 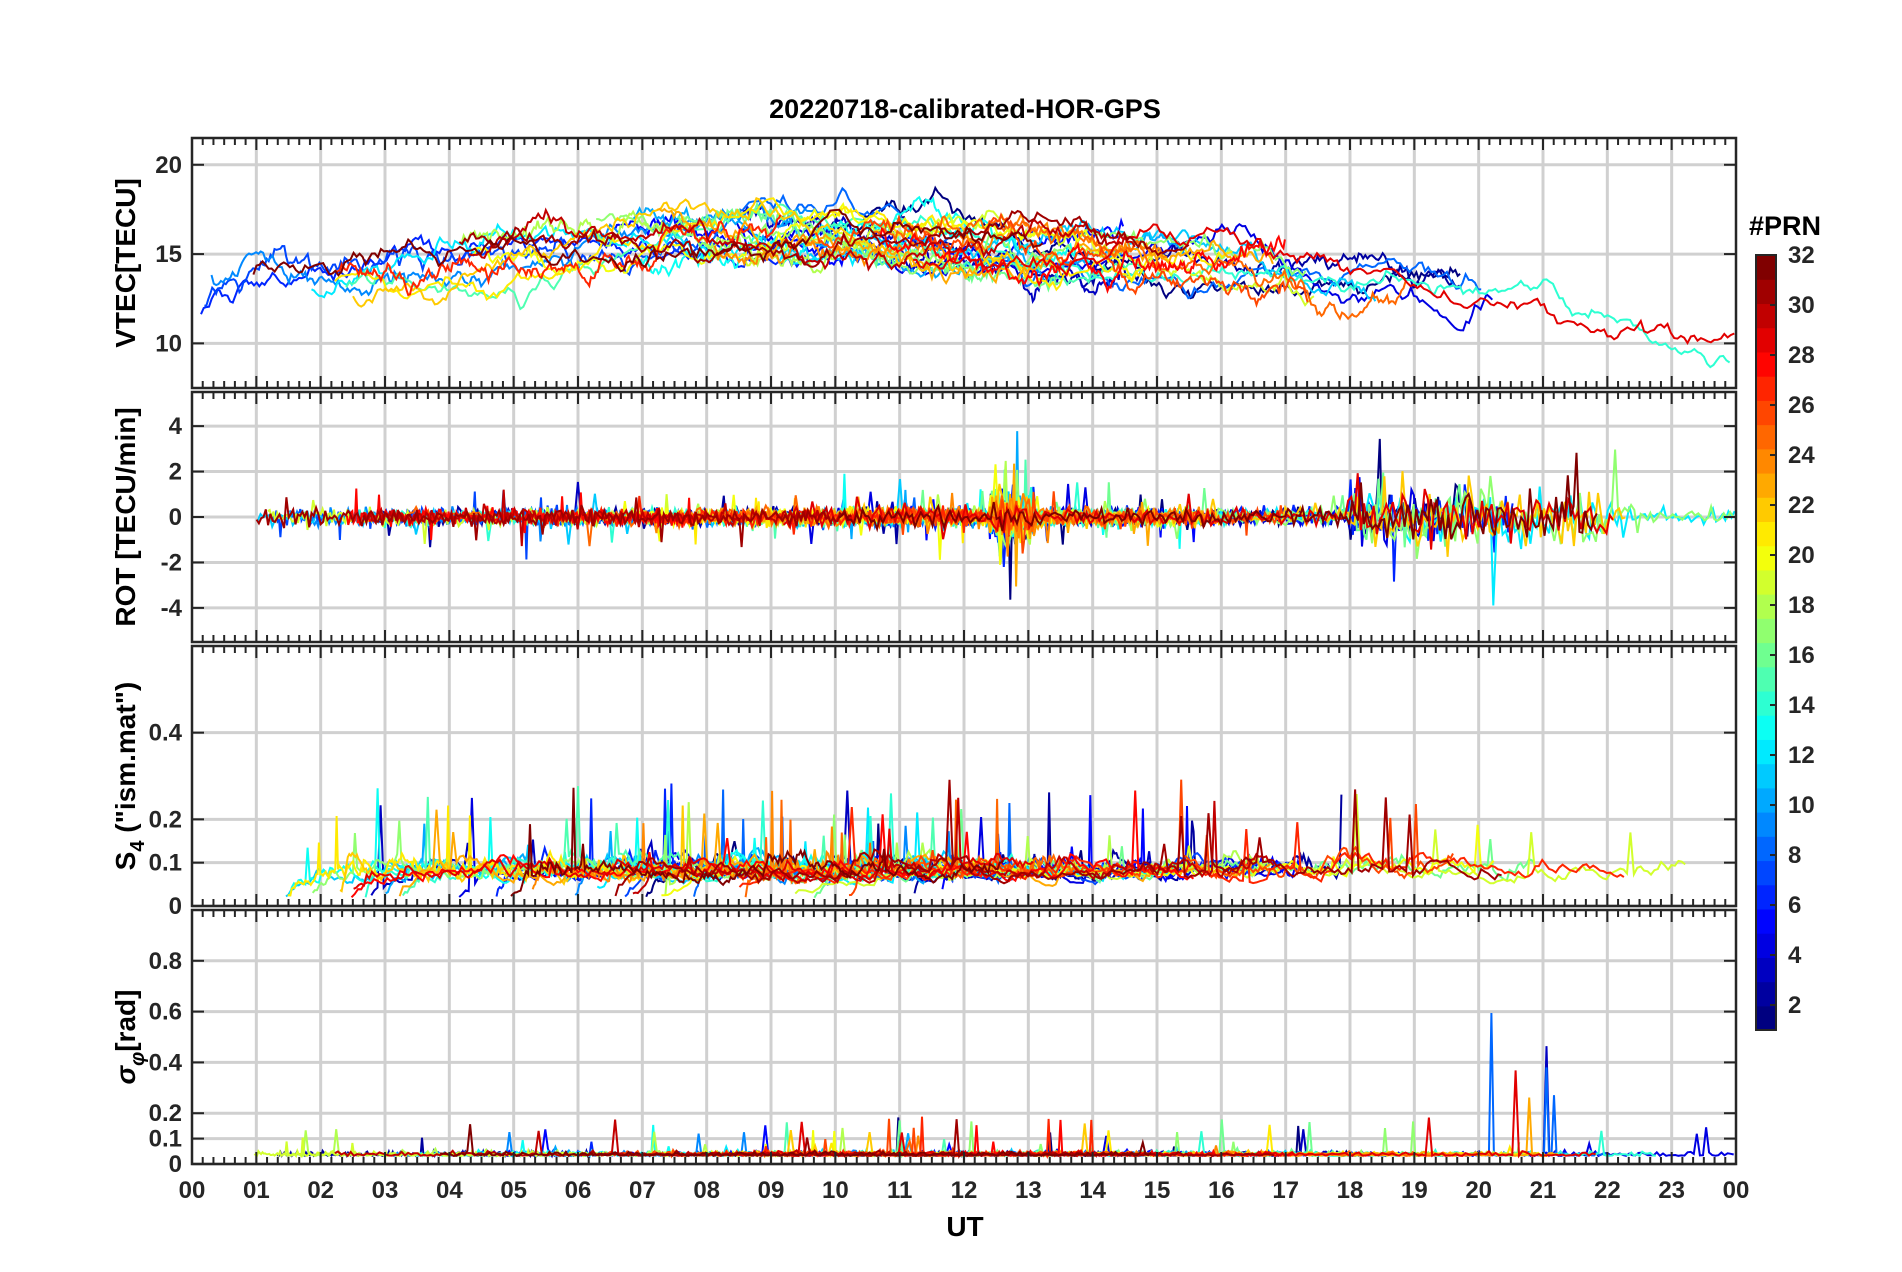 I want to click on y-axis-label-sigma: σφ[rad], so click(x=129, y=1037).